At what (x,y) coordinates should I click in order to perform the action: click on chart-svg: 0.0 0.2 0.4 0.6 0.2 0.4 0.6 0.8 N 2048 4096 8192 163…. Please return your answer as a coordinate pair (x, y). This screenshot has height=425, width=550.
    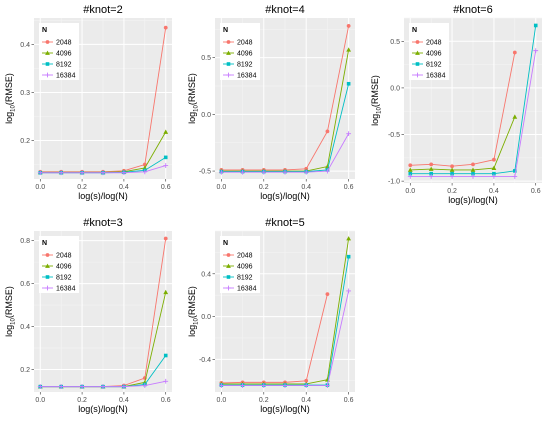
    Looking at the image, I should click on (88, 315).